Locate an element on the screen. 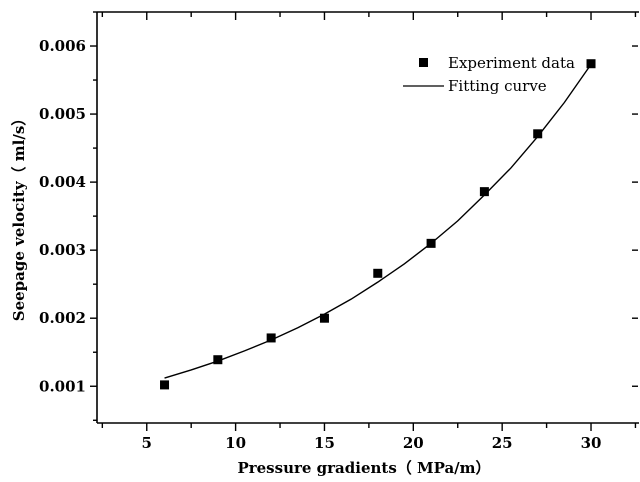  y-axis-label: Seepage velocity（ ml/s） is located at coordinates (19, 216).